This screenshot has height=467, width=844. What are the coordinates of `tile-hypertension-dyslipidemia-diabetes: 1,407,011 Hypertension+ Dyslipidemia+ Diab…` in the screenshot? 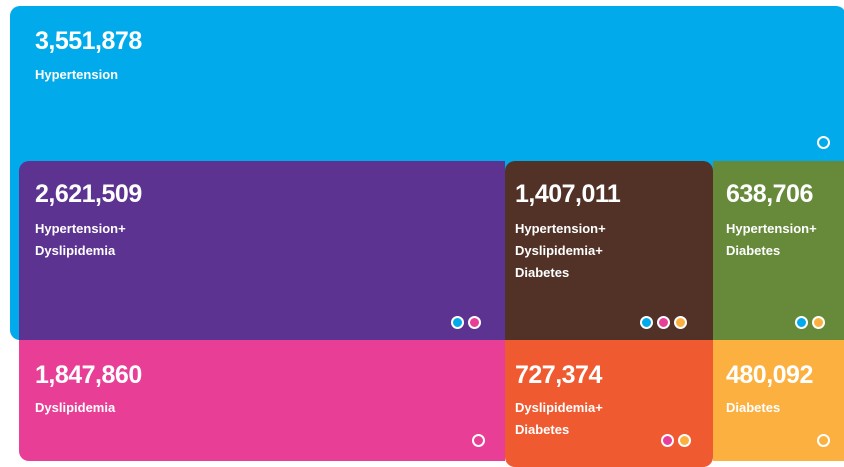 It's located at (609, 250).